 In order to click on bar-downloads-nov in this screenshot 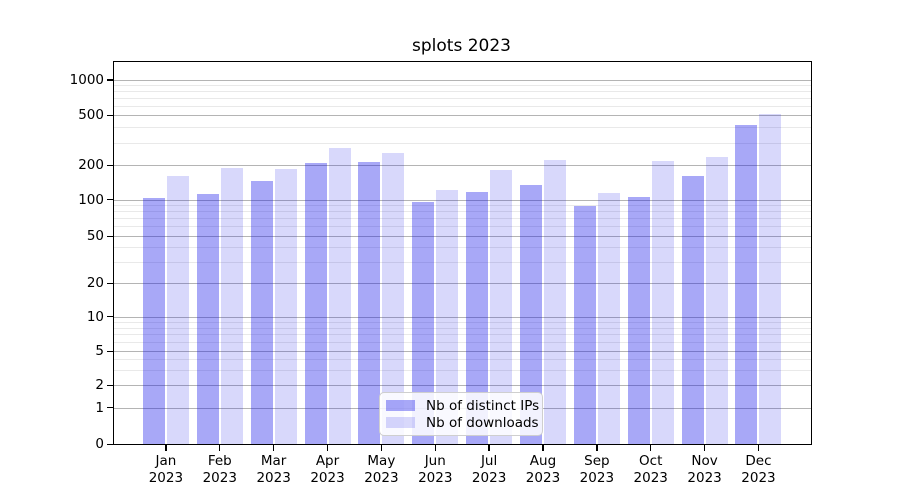, I will do `click(716, 300)`.